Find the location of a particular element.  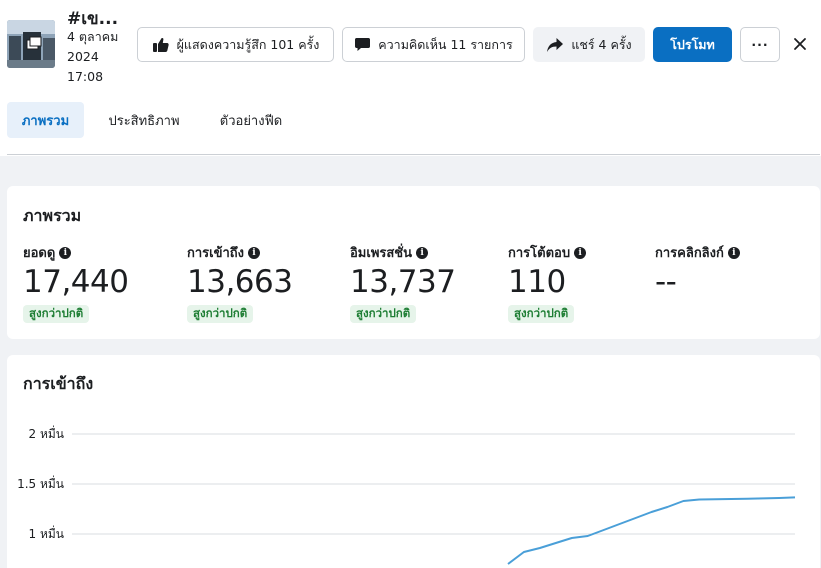

metric-link-clicks: การคลิกลิงก์ i -- is located at coordinates (697, 271).